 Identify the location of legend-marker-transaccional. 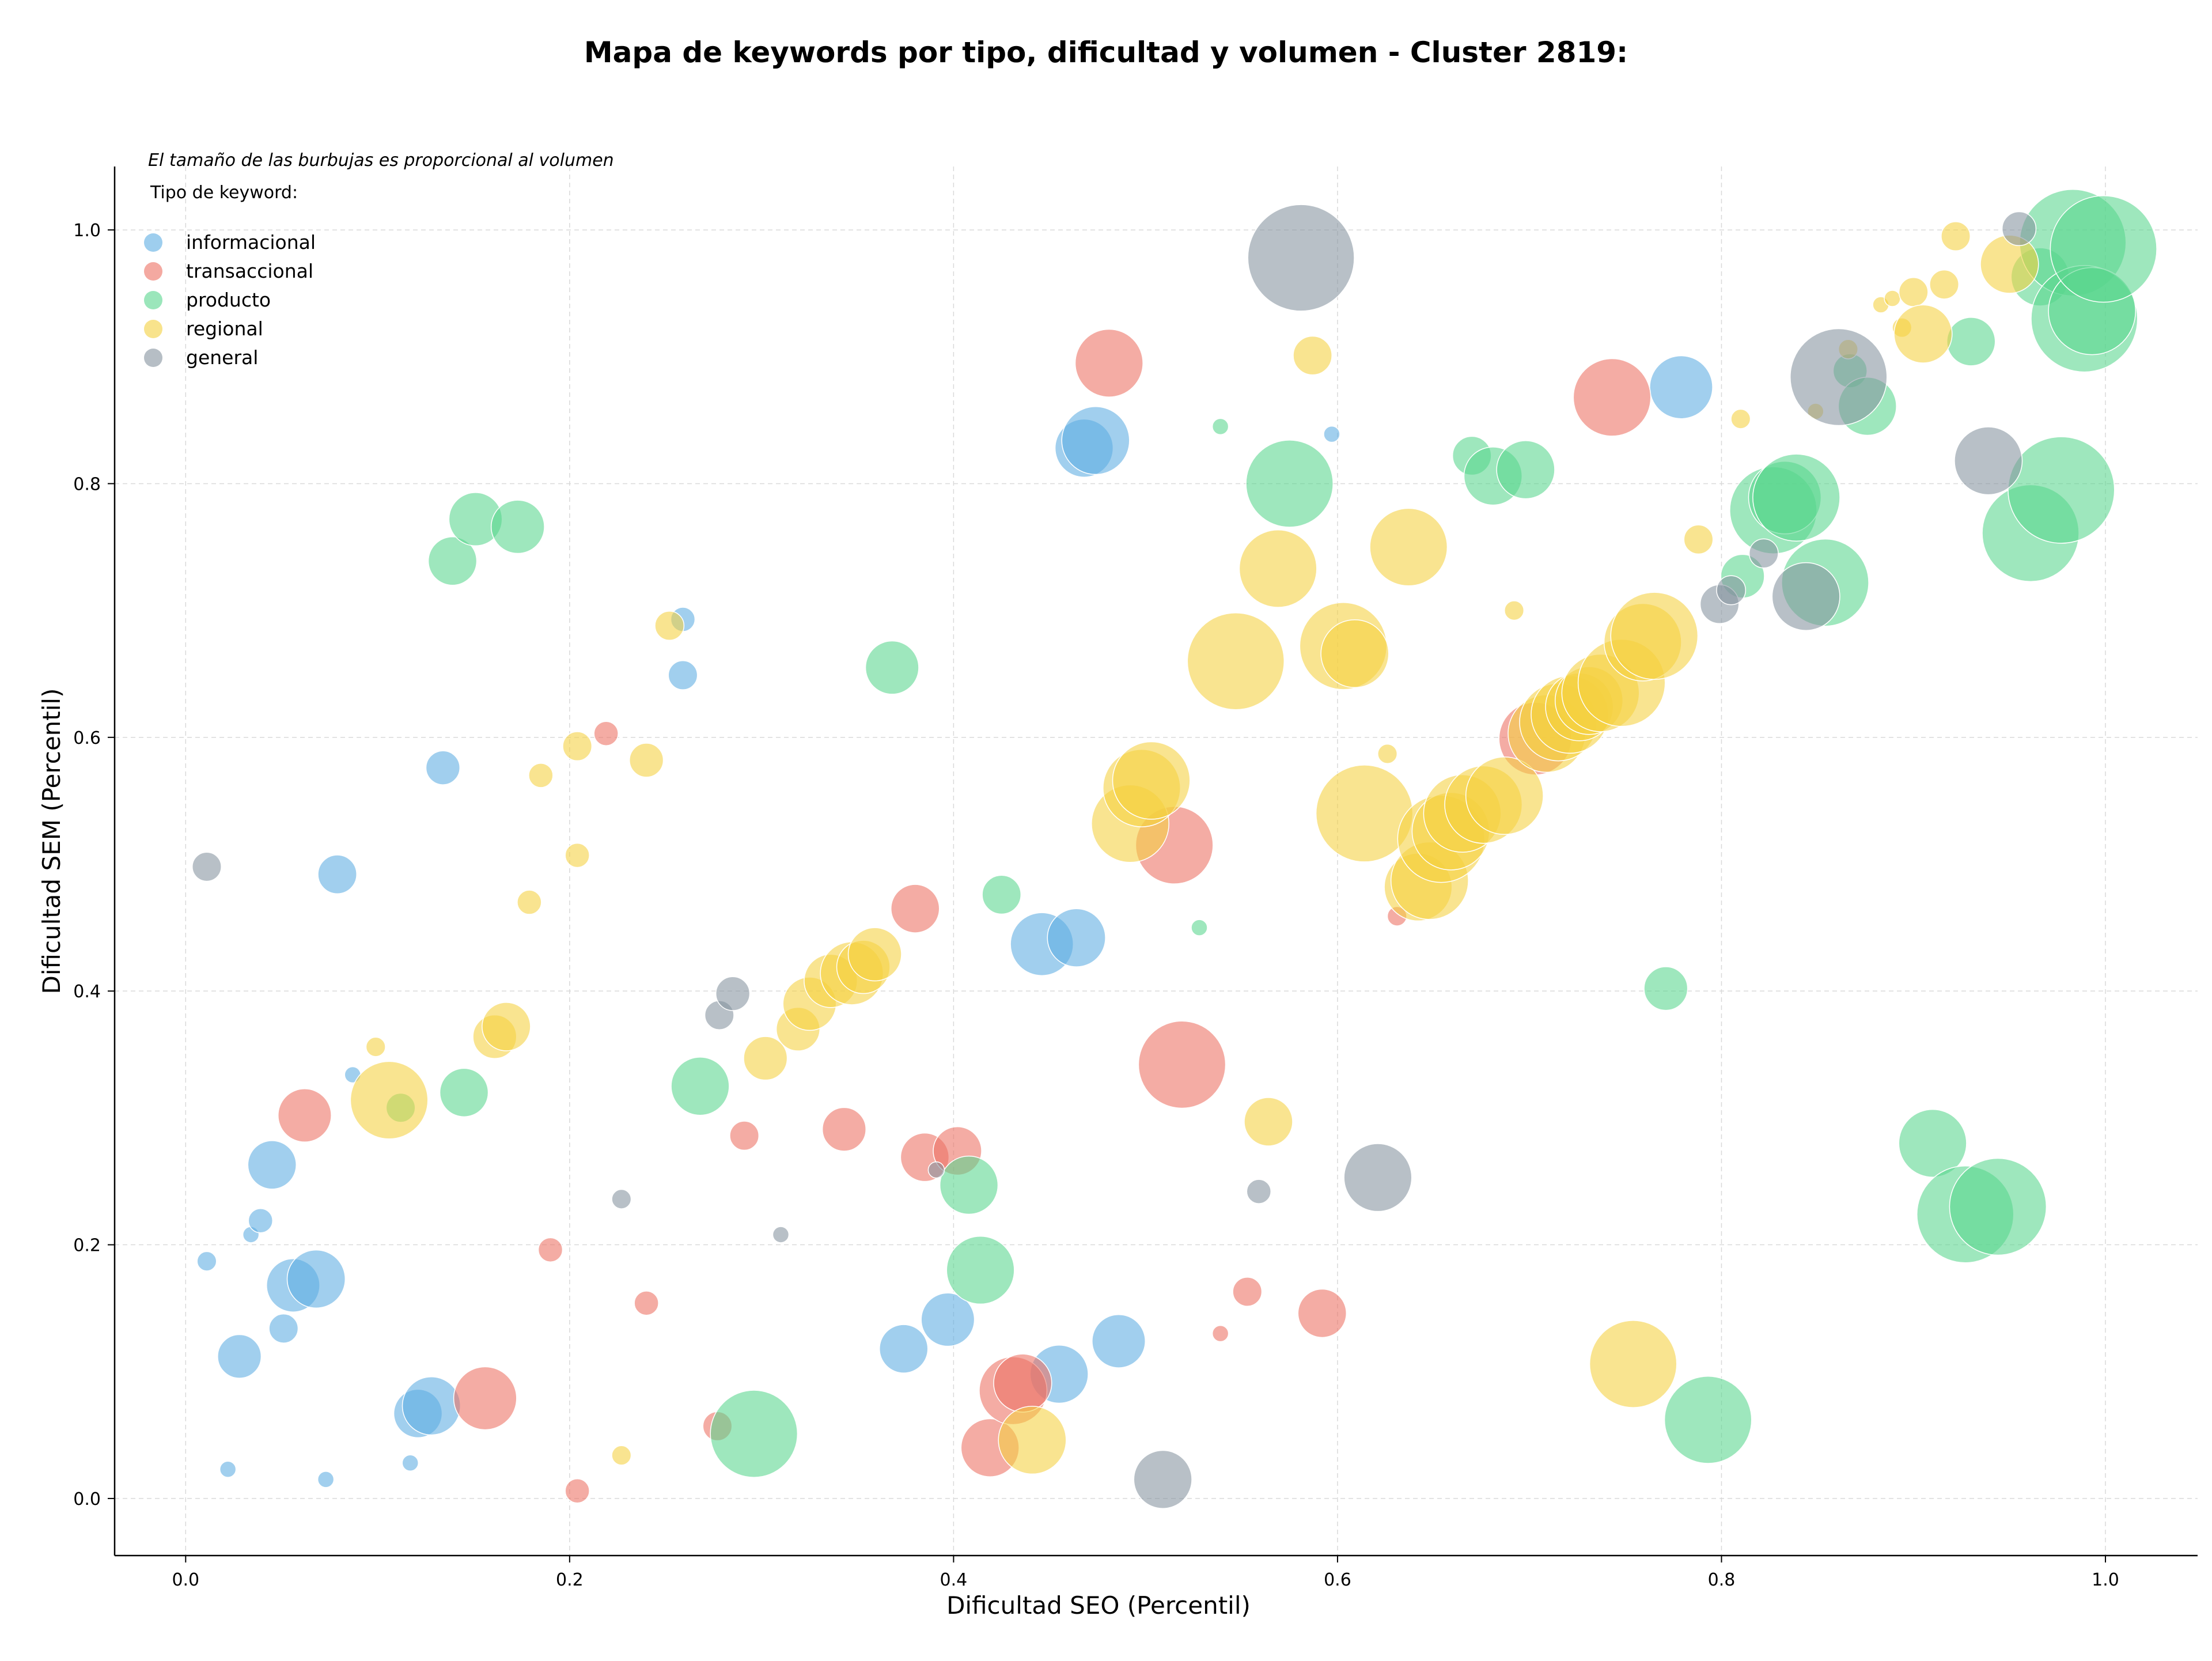
(153, 271).